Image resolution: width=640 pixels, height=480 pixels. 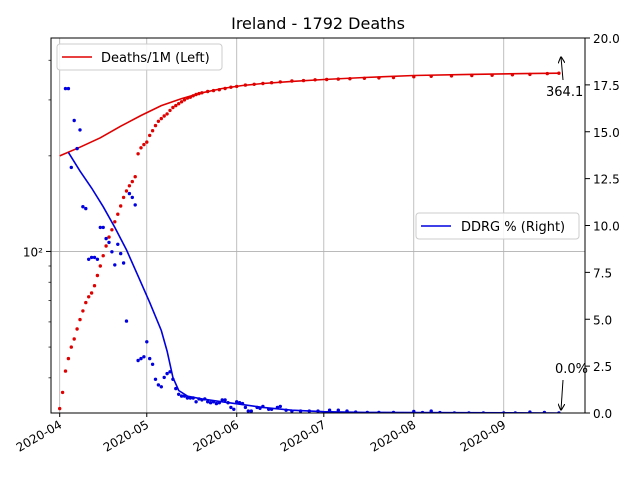 I want to click on x-tick-label: 2020-05, so click(x=126, y=435).